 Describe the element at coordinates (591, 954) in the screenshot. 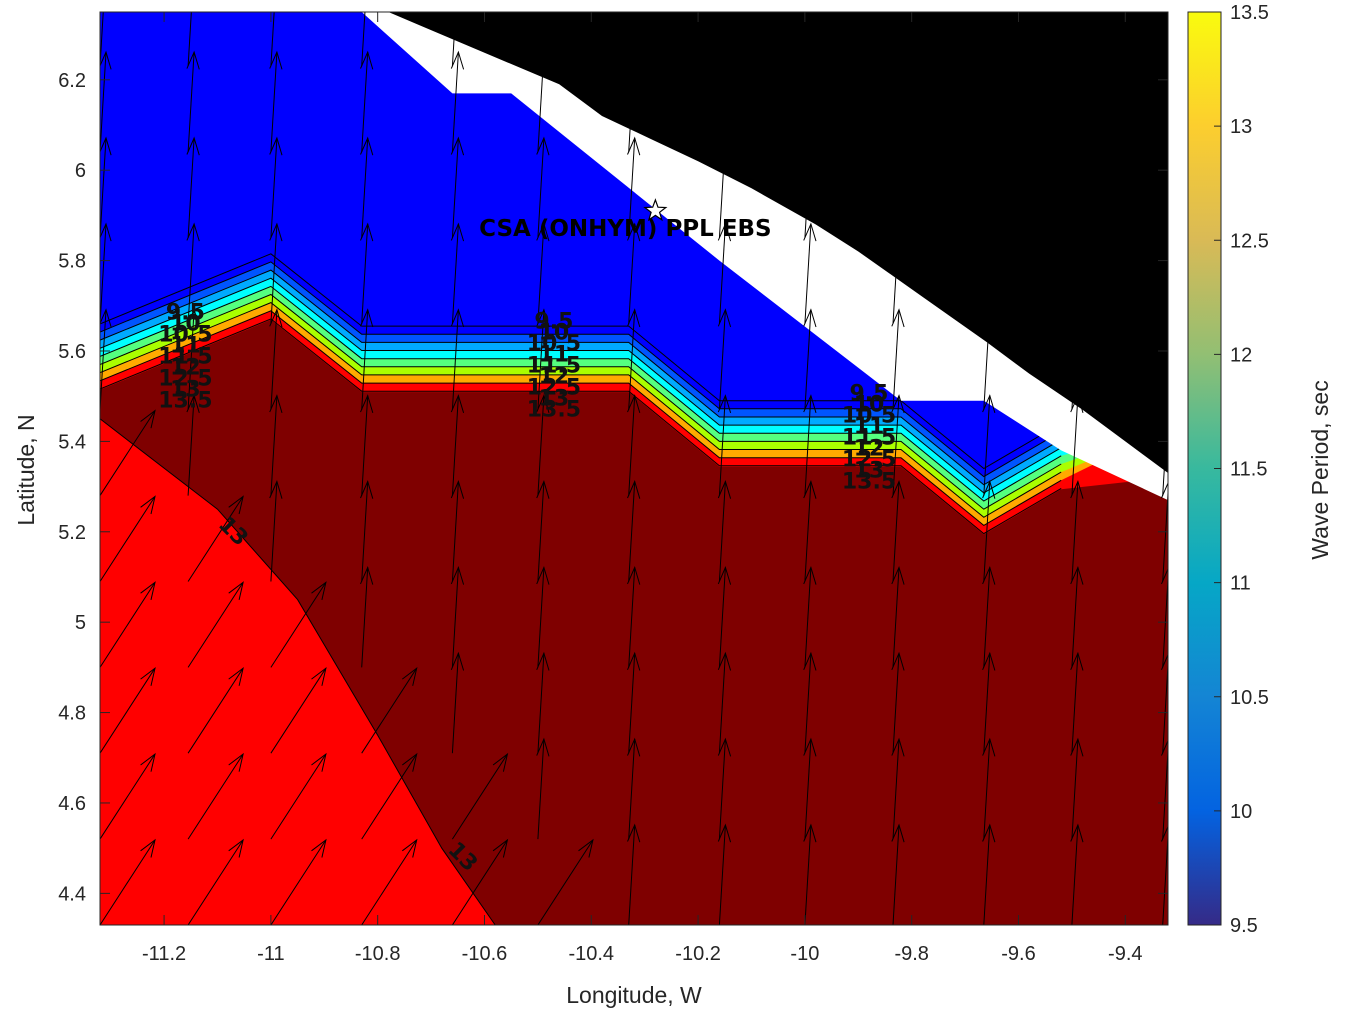

I see `x-tick-label: -10.4` at that location.